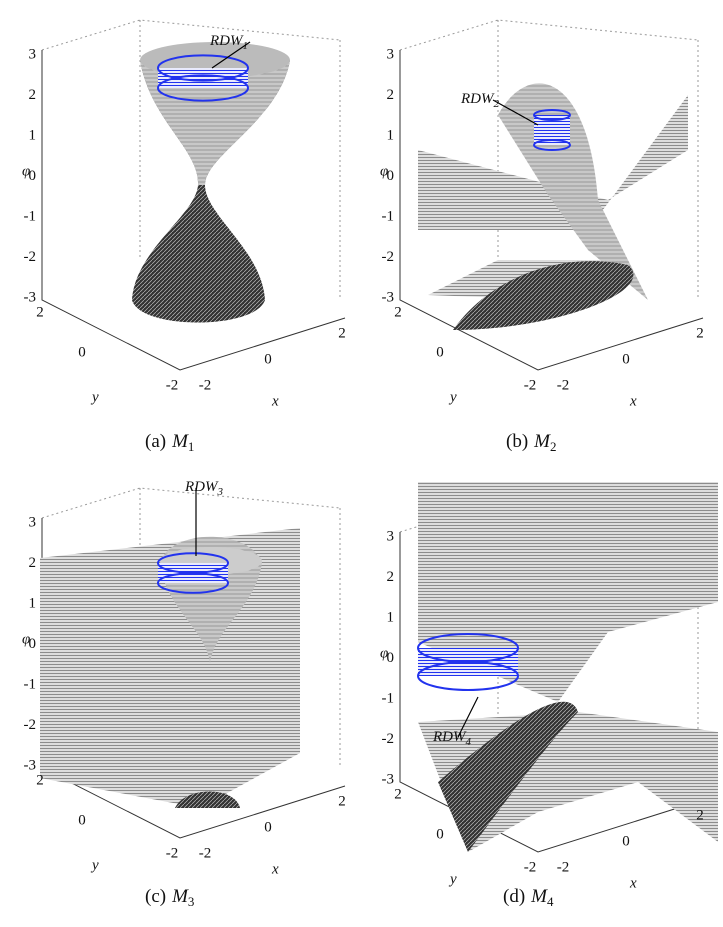 The width and height of the screenshot is (723, 927). What do you see at coordinates (497, 104) in the screenshot?
I see `annotation-subscript: 2` at bounding box center [497, 104].